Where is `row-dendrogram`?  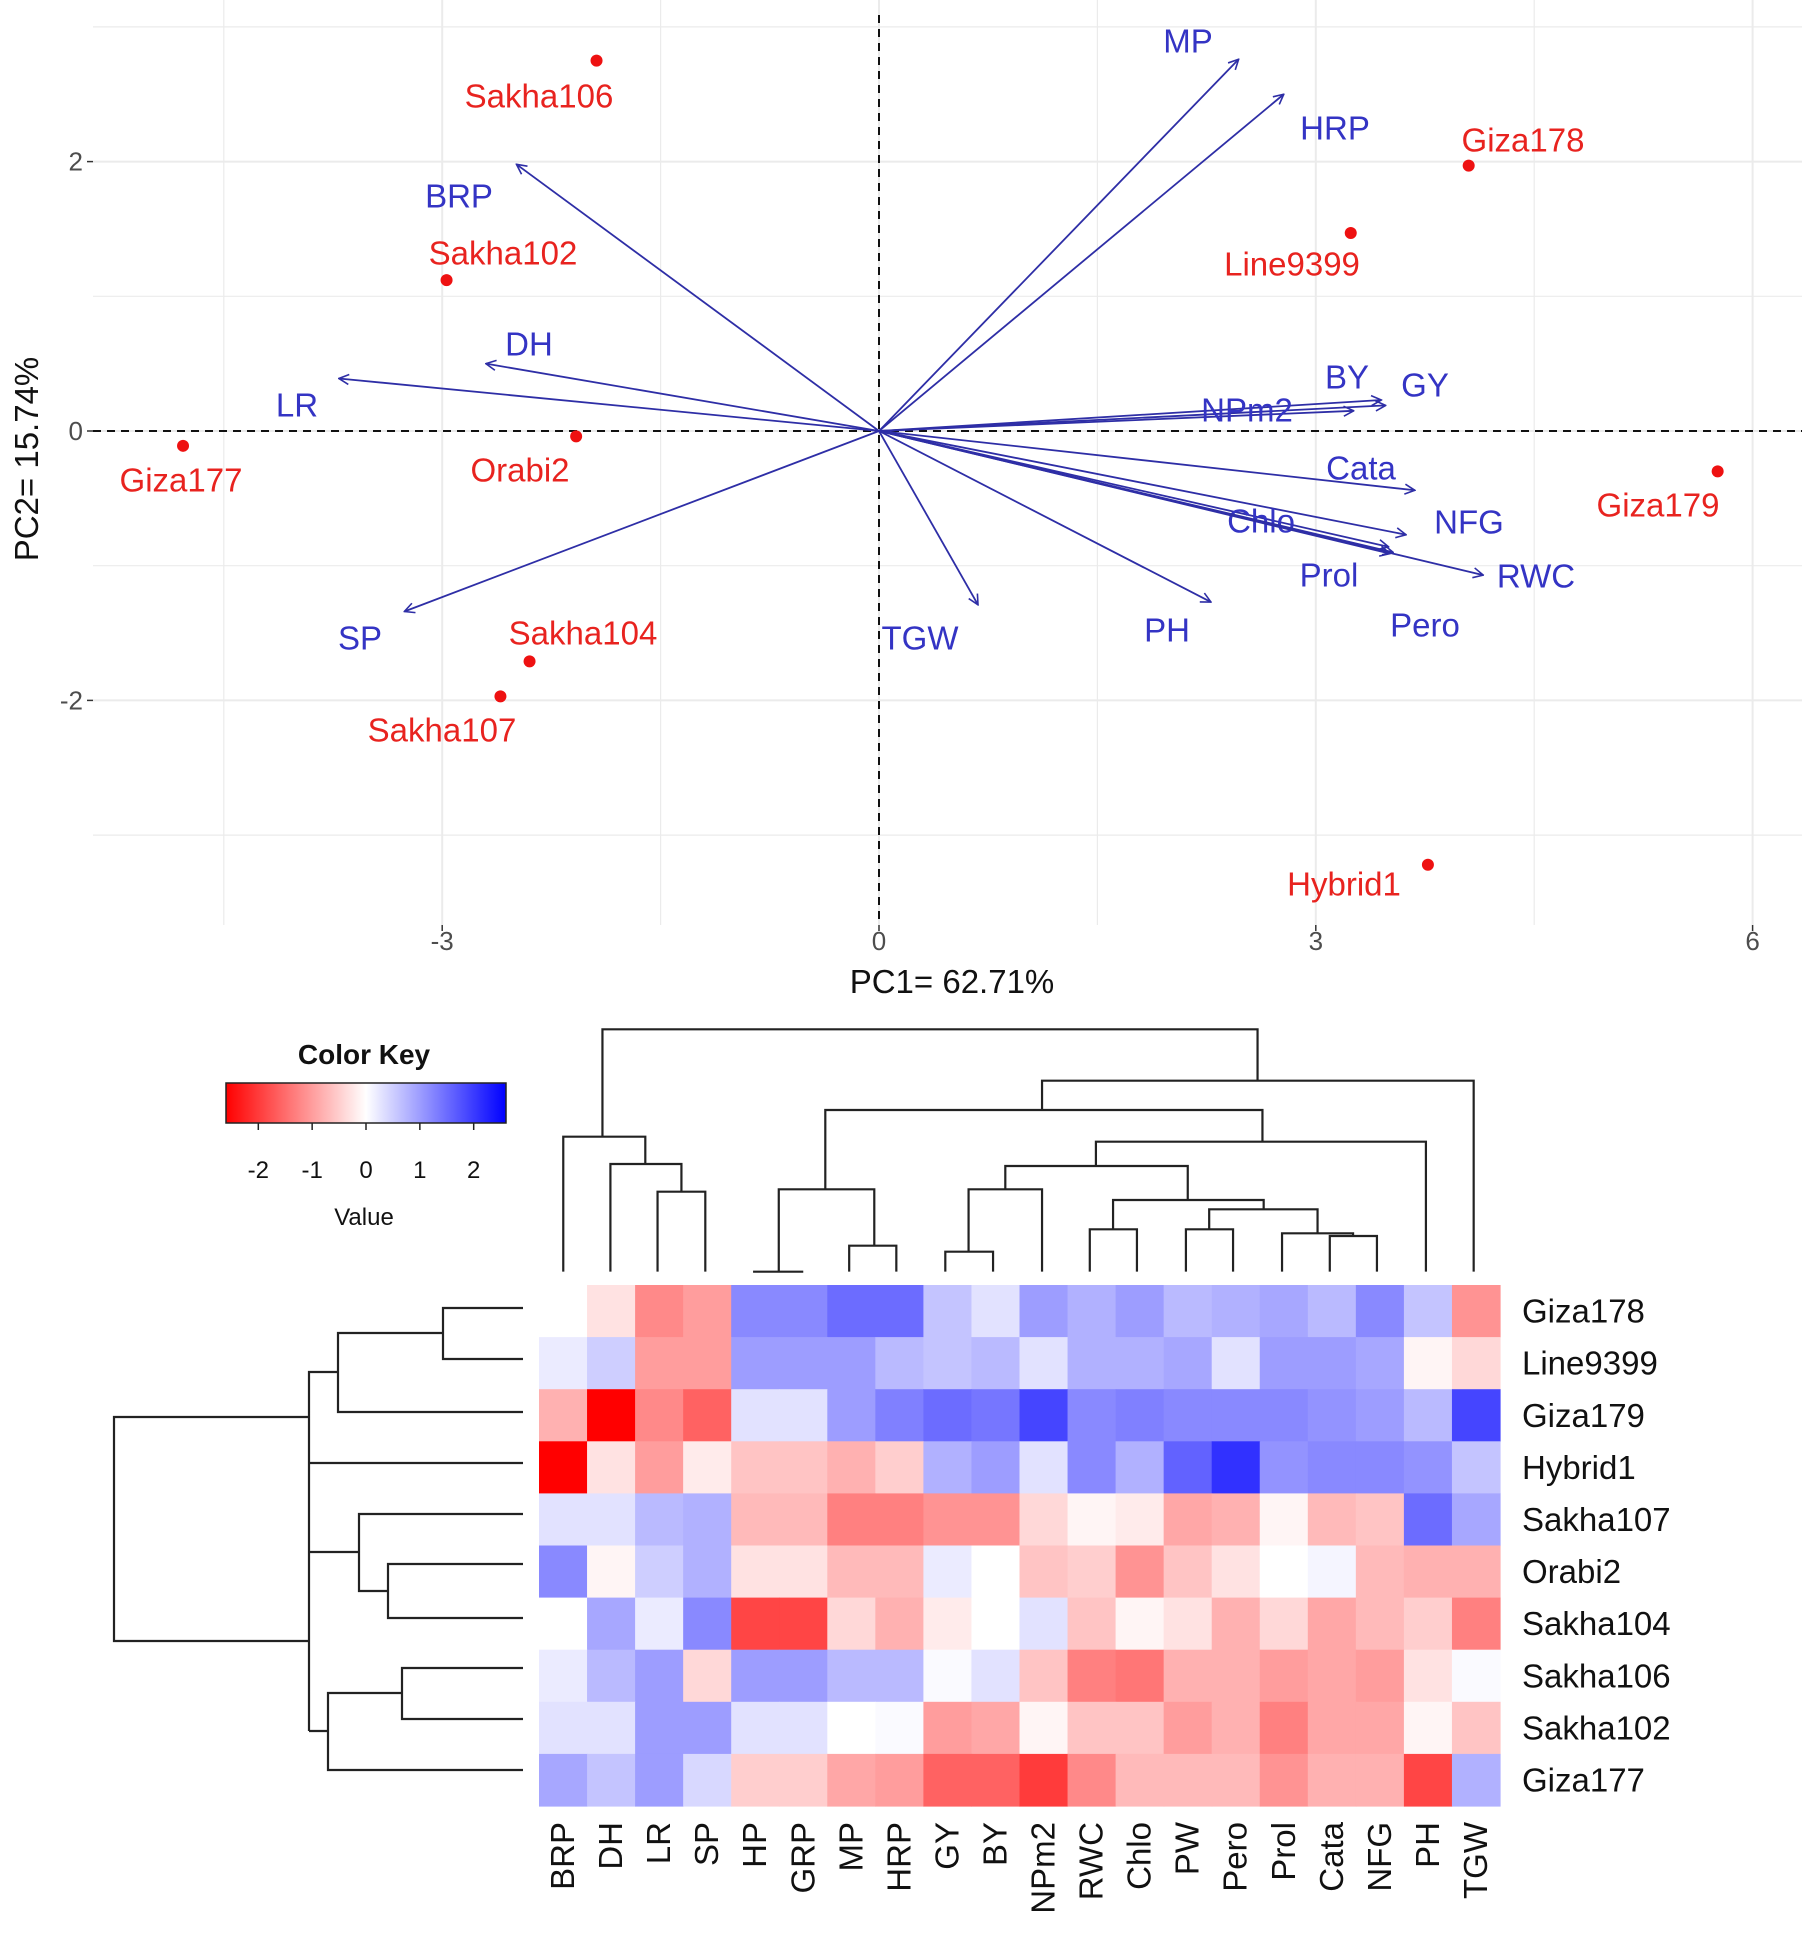
row-dendrogram is located at coordinates (317, 1539).